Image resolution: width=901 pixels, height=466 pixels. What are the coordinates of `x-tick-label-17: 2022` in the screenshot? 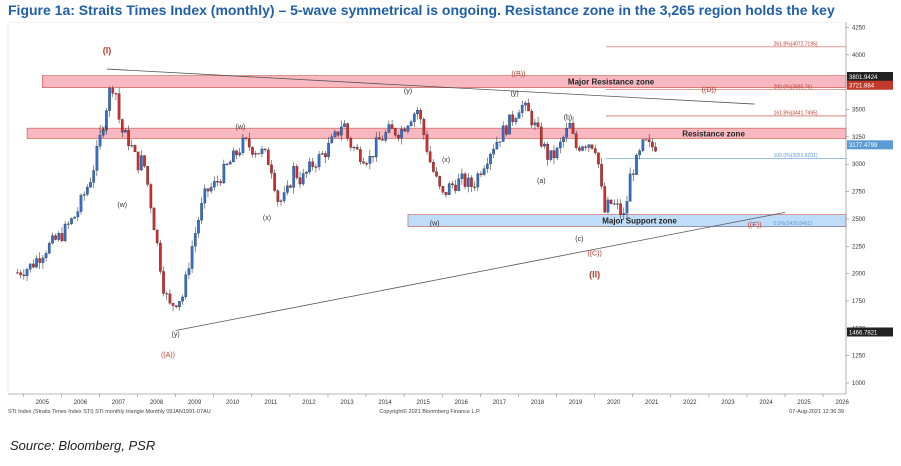 It's located at (690, 403).